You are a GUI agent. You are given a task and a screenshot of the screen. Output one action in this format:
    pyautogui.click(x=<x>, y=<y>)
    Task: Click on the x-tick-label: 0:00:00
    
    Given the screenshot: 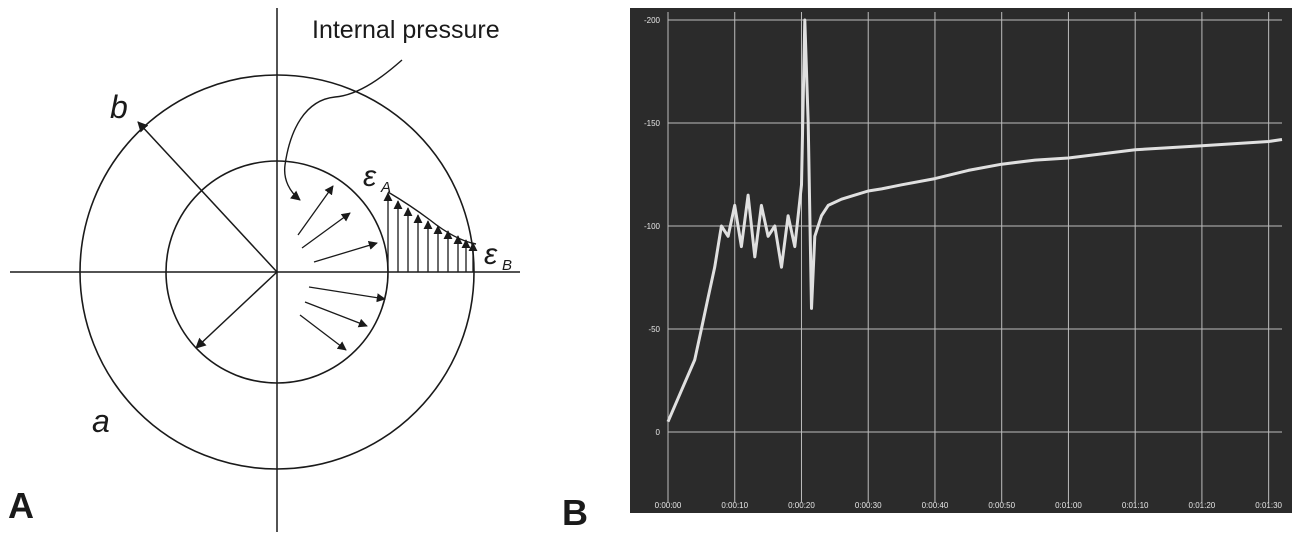 What is the action you would take?
    pyautogui.click(x=668, y=505)
    